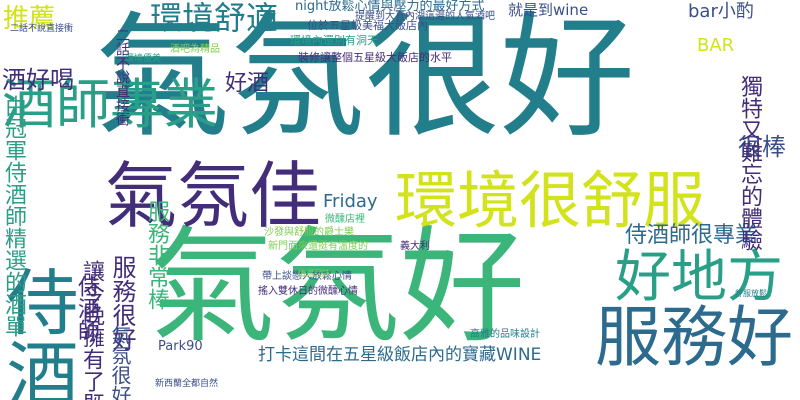  Describe the element at coordinates (699, 277) in the screenshot. I see `word-hao-difang: 好地方` at that location.